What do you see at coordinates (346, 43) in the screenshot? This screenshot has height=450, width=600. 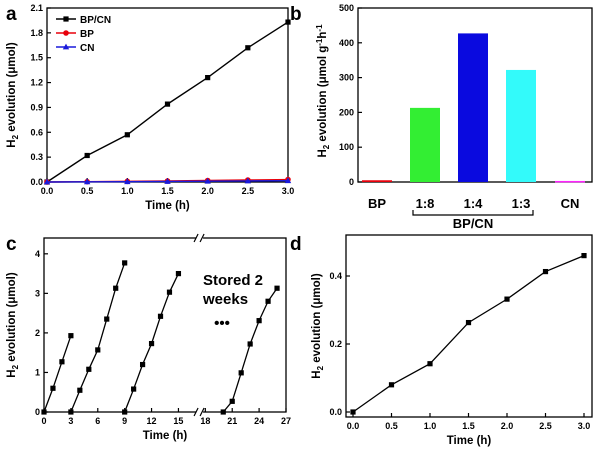 I see `y-tick-label: 400` at bounding box center [346, 43].